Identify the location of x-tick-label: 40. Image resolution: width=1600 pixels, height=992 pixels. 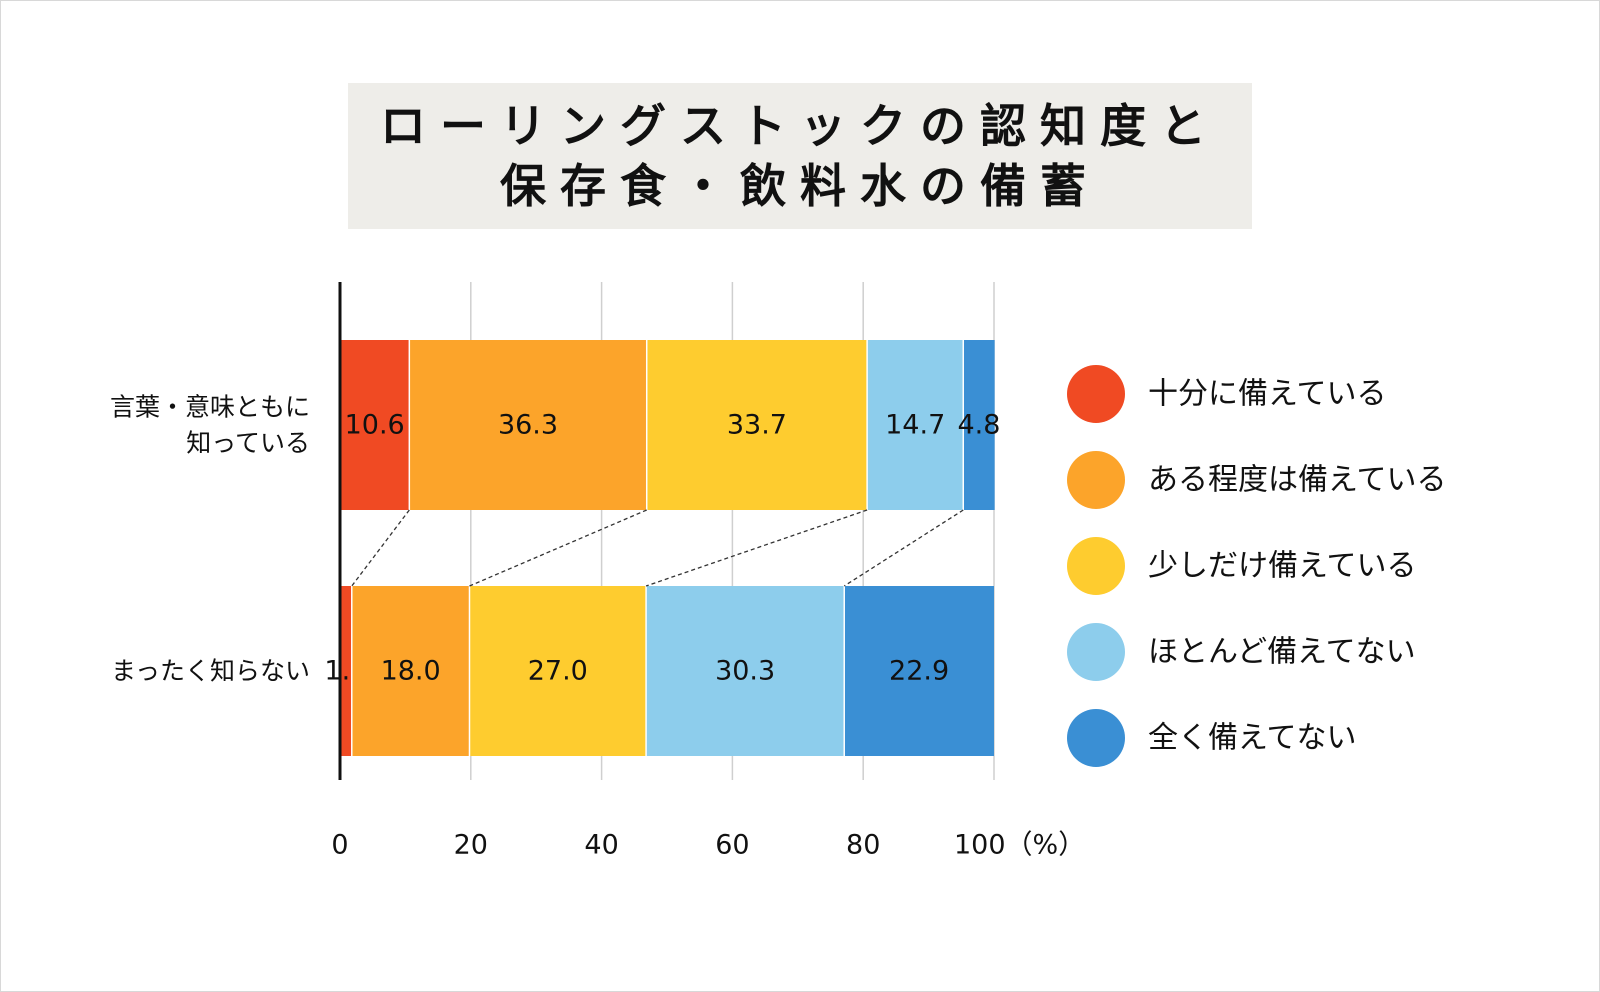
(601, 845).